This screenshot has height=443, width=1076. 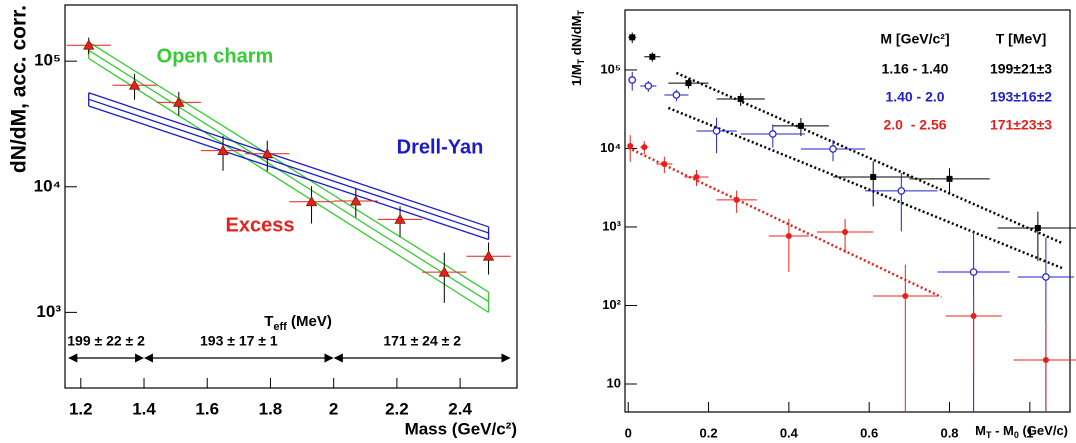 I want to click on range-label: 193 ± 17 ± 1, so click(x=239, y=341).